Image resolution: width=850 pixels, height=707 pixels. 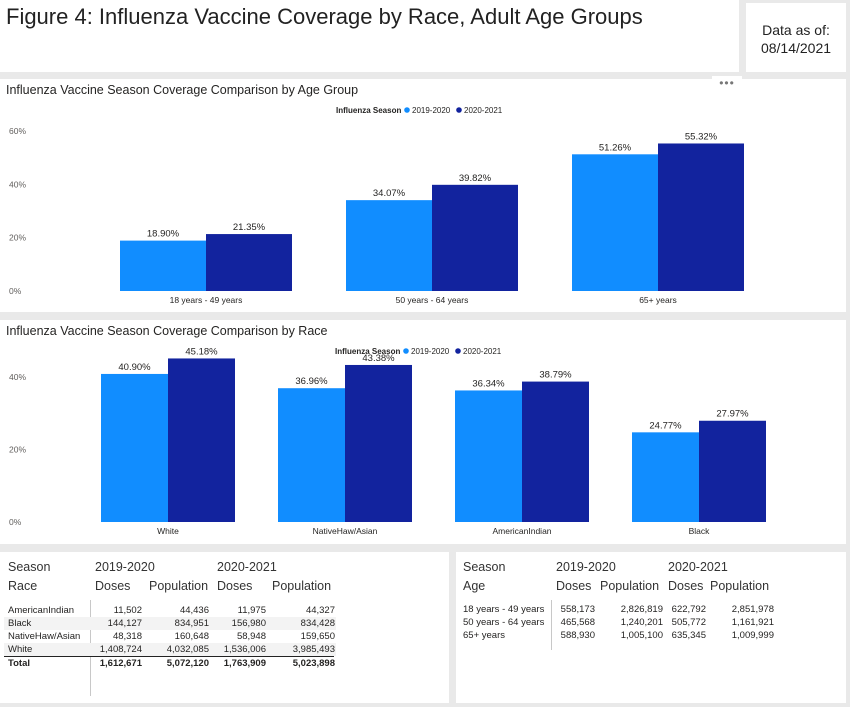 I want to click on table-total-cell: 1,763,909, so click(x=244, y=663).